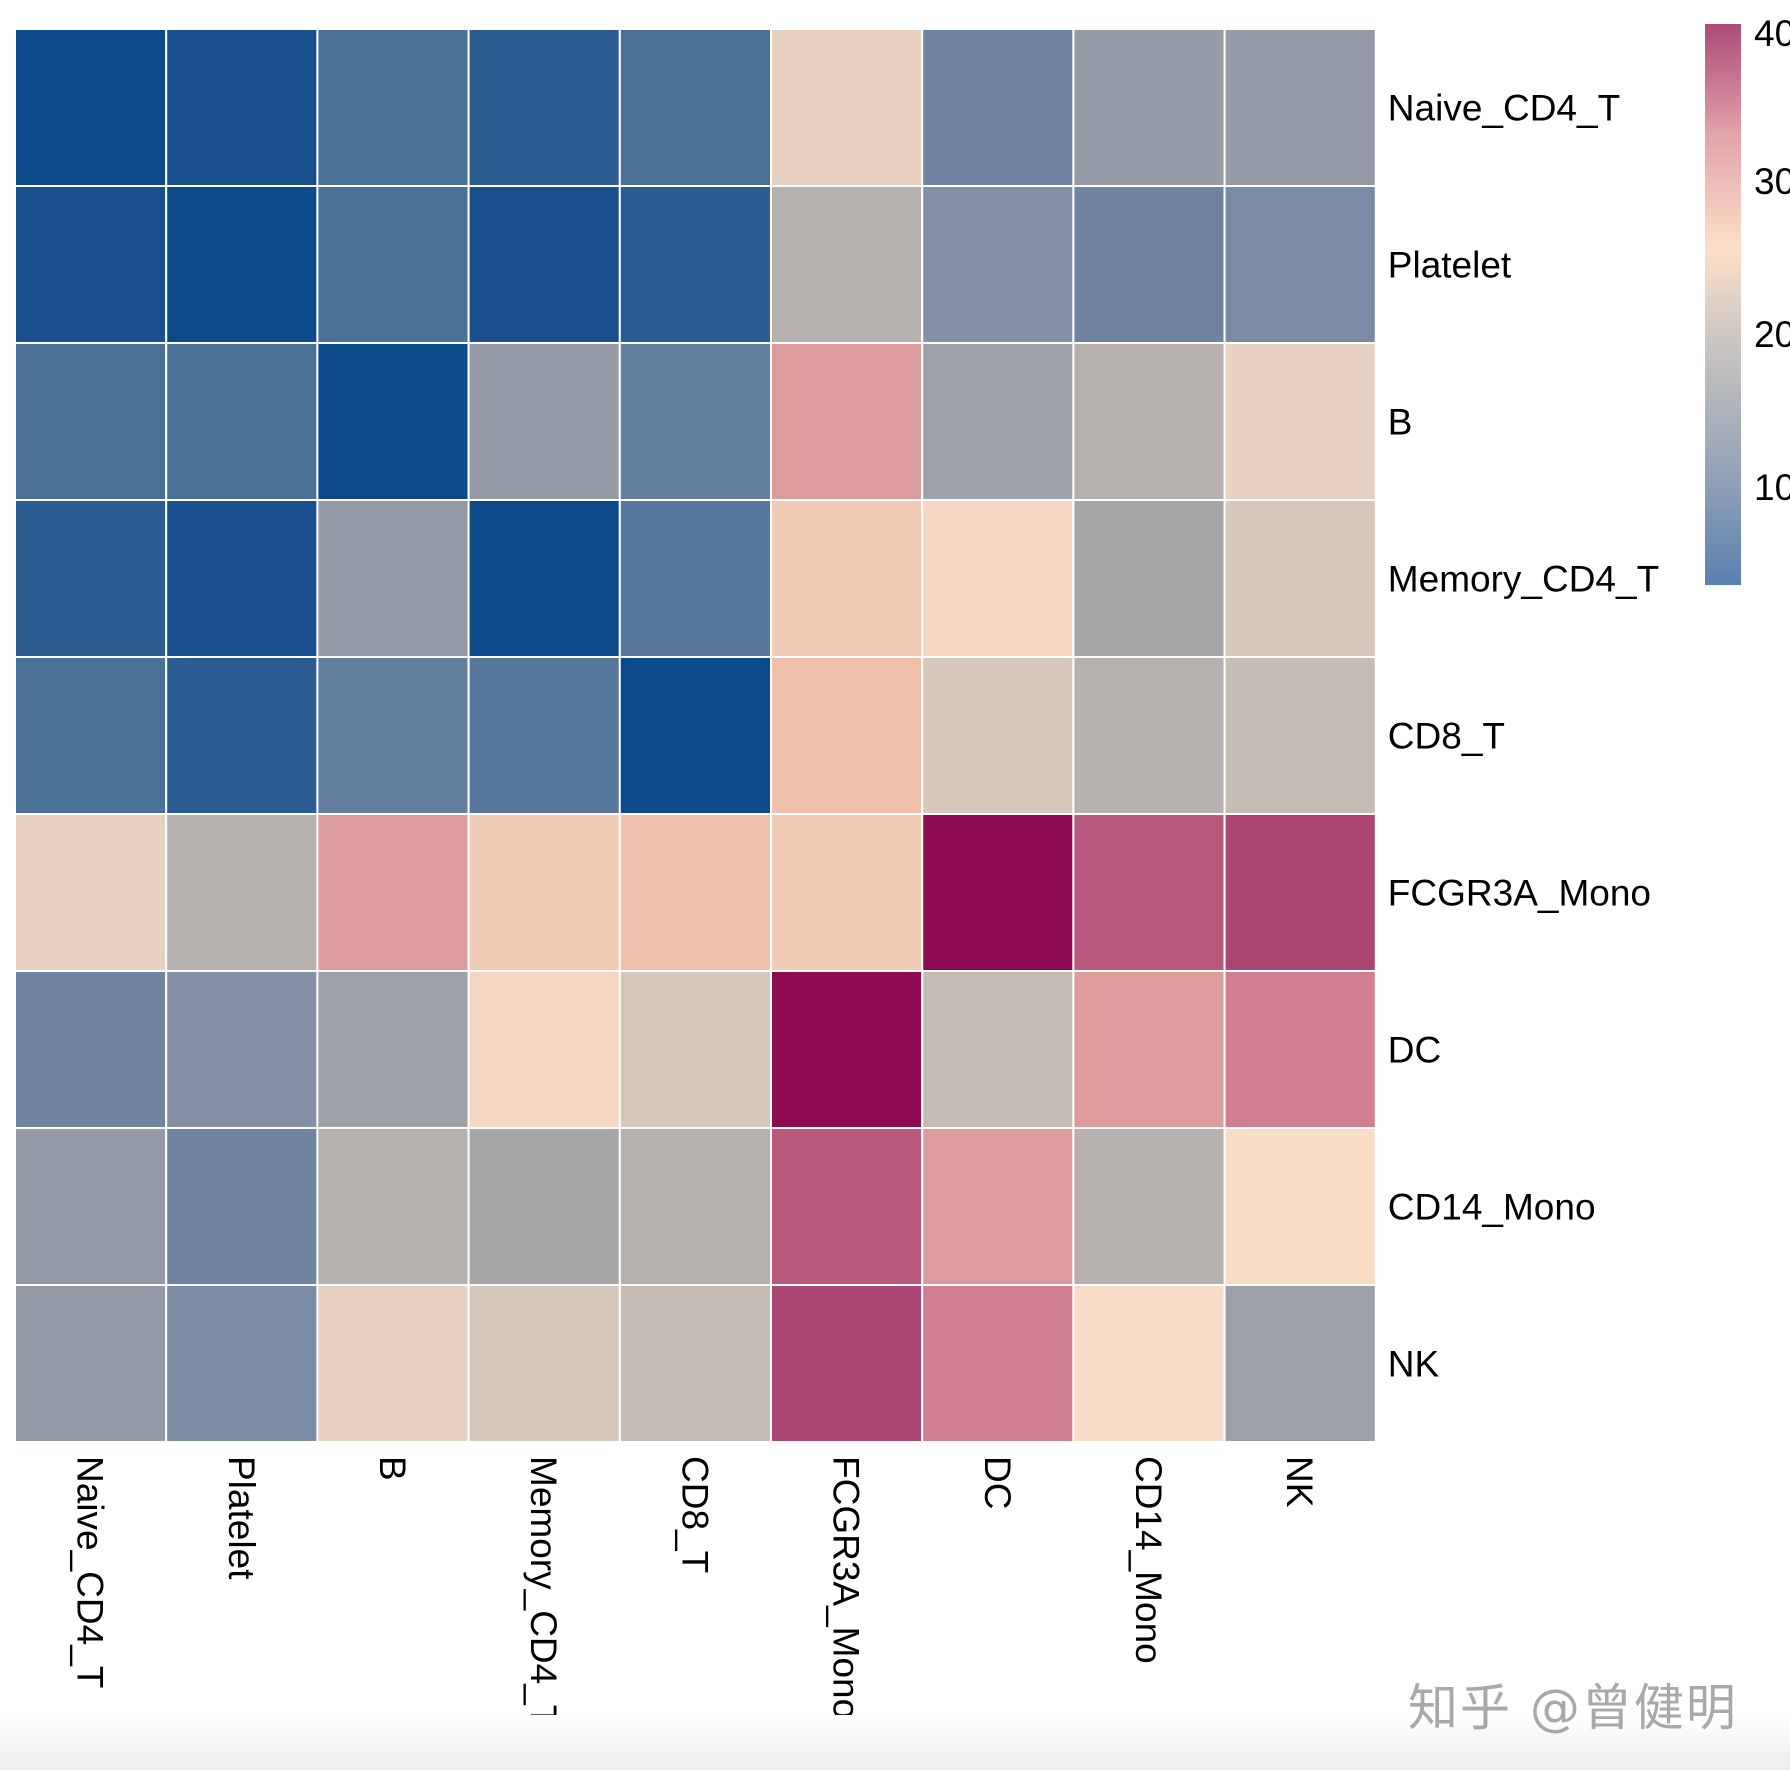 This screenshot has width=1790, height=1770. What do you see at coordinates (1446, 736) in the screenshot?
I see `row-label: CD8_T` at bounding box center [1446, 736].